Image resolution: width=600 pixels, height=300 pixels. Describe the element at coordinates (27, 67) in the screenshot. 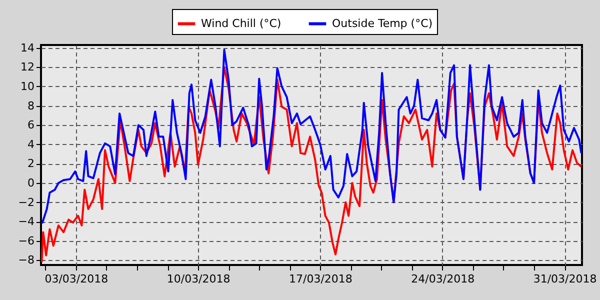

I see `y-tick-label: 12` at that location.